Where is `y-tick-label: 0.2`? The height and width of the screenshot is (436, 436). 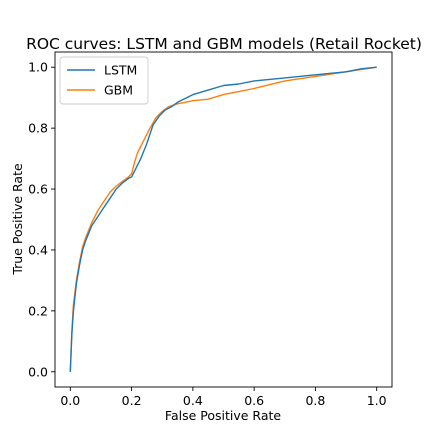
y-tick-label: 0.2 is located at coordinates (38, 310).